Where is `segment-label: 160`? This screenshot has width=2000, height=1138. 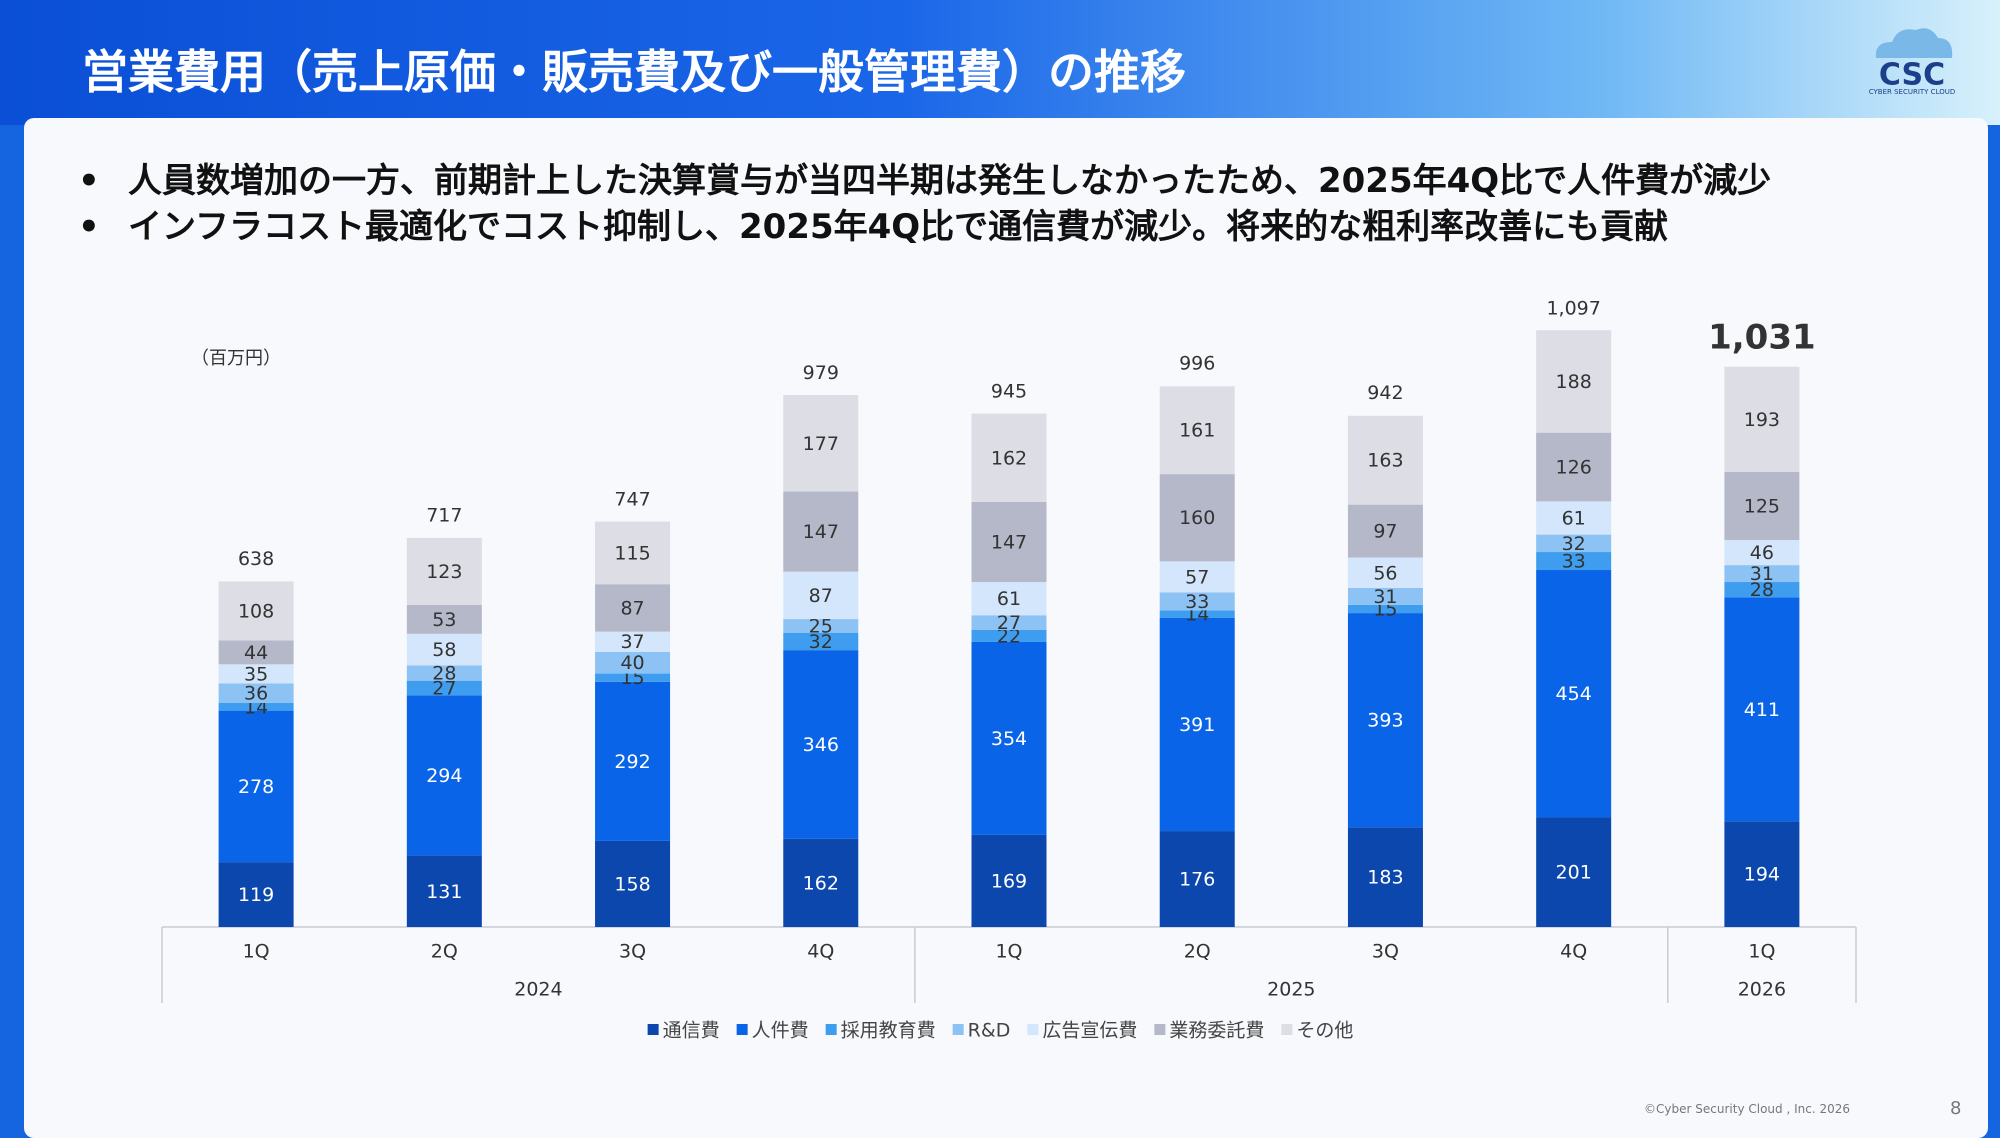 segment-label: 160 is located at coordinates (1197, 518).